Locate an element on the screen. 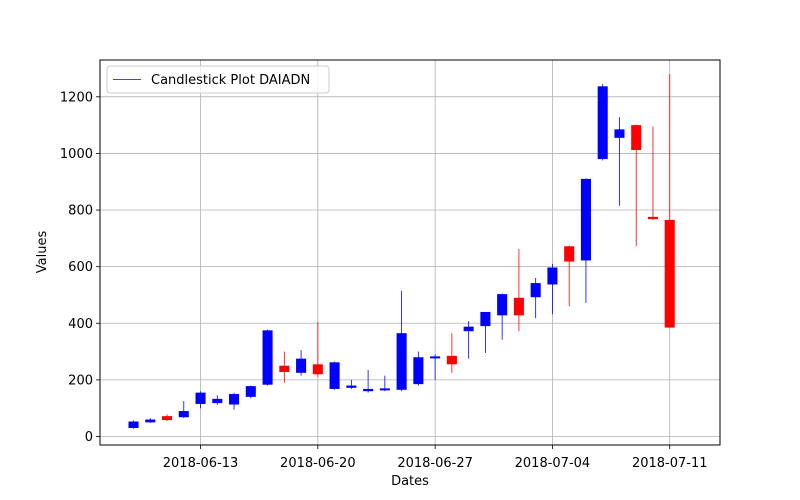 Image resolution: width=800 pixels, height=500 pixels. legend: Candlestick Plot DAIADN is located at coordinates (218, 79).